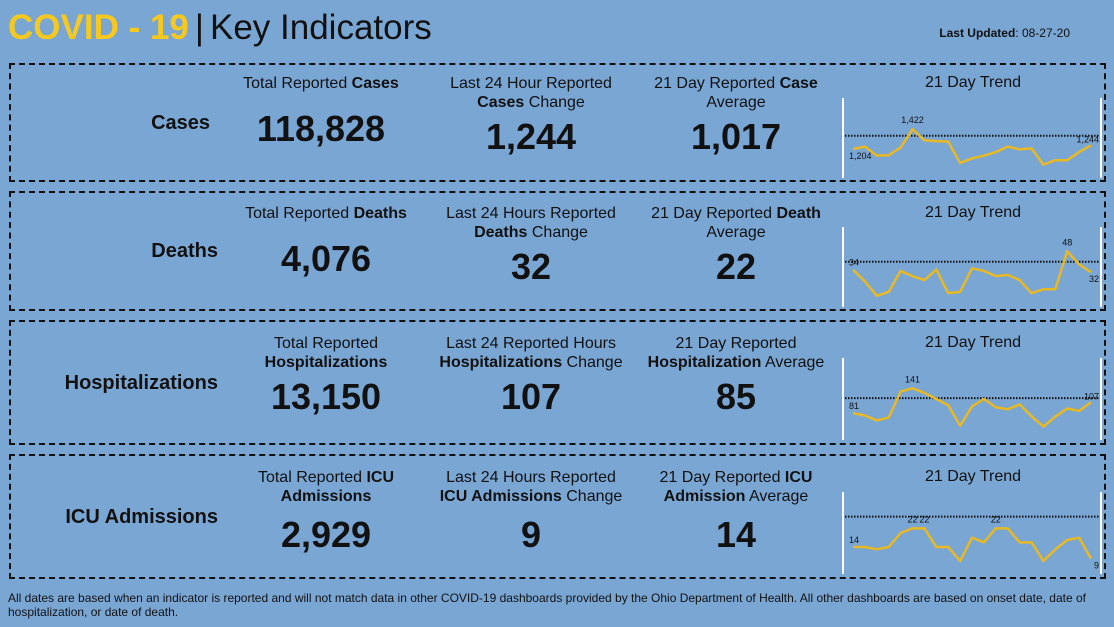  I want to click on trend-chart-cases: 1,204 1,422 1,244, so click(972, 138).